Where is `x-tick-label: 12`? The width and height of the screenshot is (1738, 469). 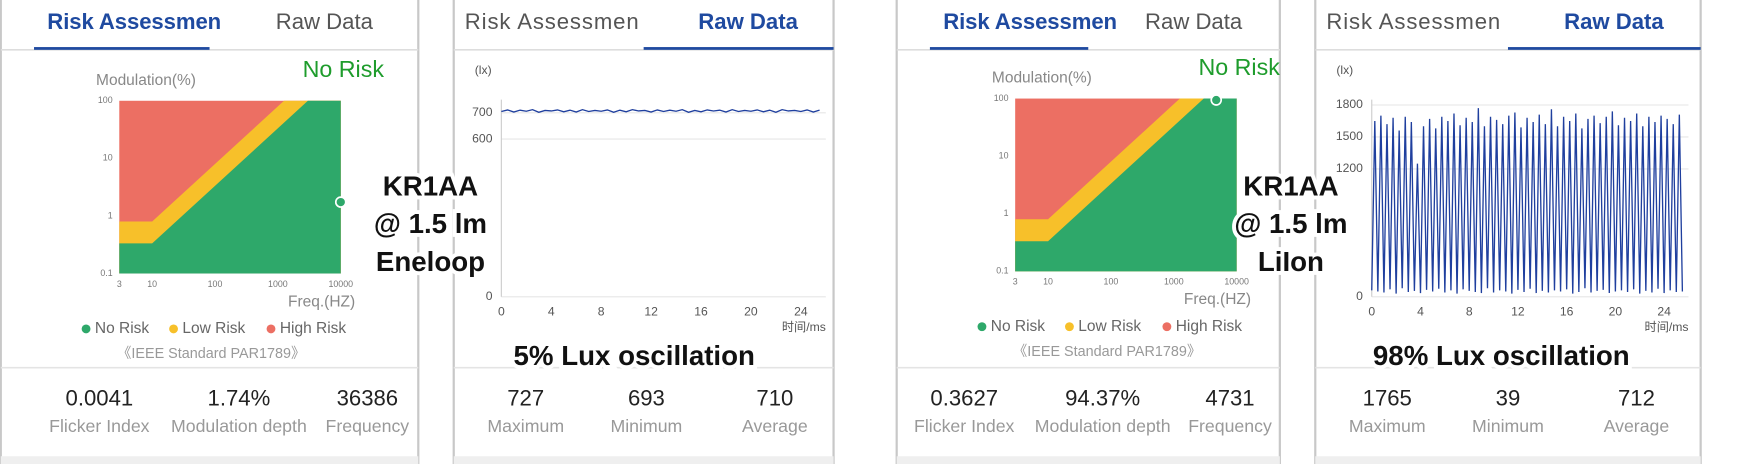 x-tick-label: 12 is located at coordinates (651, 312).